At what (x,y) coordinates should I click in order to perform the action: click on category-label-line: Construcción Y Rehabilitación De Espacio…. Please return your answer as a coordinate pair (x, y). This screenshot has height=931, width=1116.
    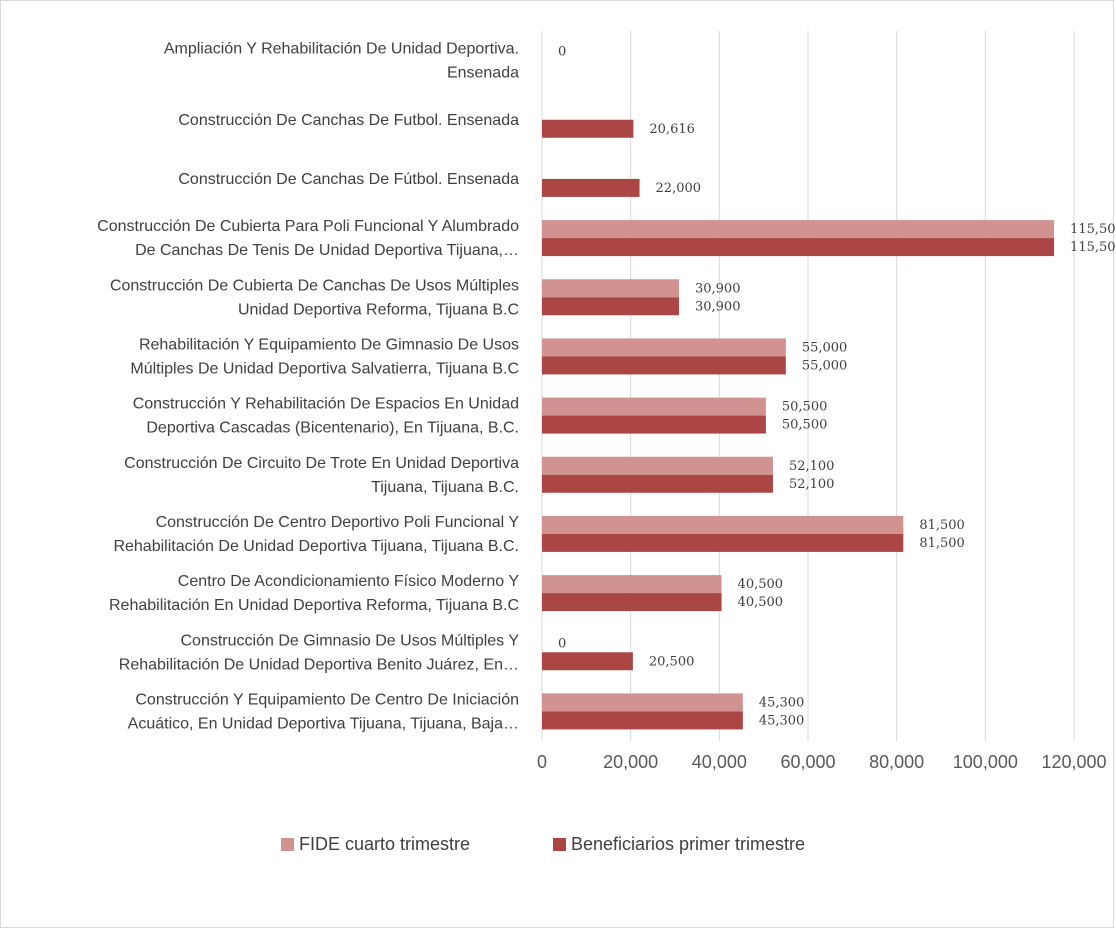
    Looking at the image, I should click on (326, 404).